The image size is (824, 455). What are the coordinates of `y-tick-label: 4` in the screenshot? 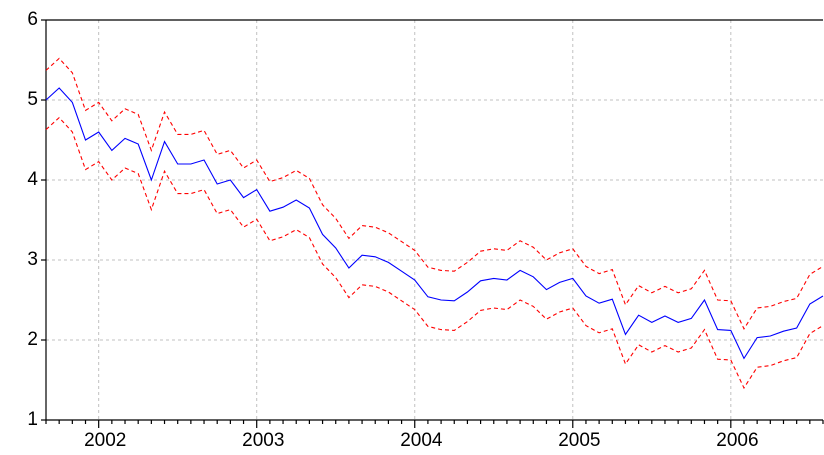 It's located at (32, 179).